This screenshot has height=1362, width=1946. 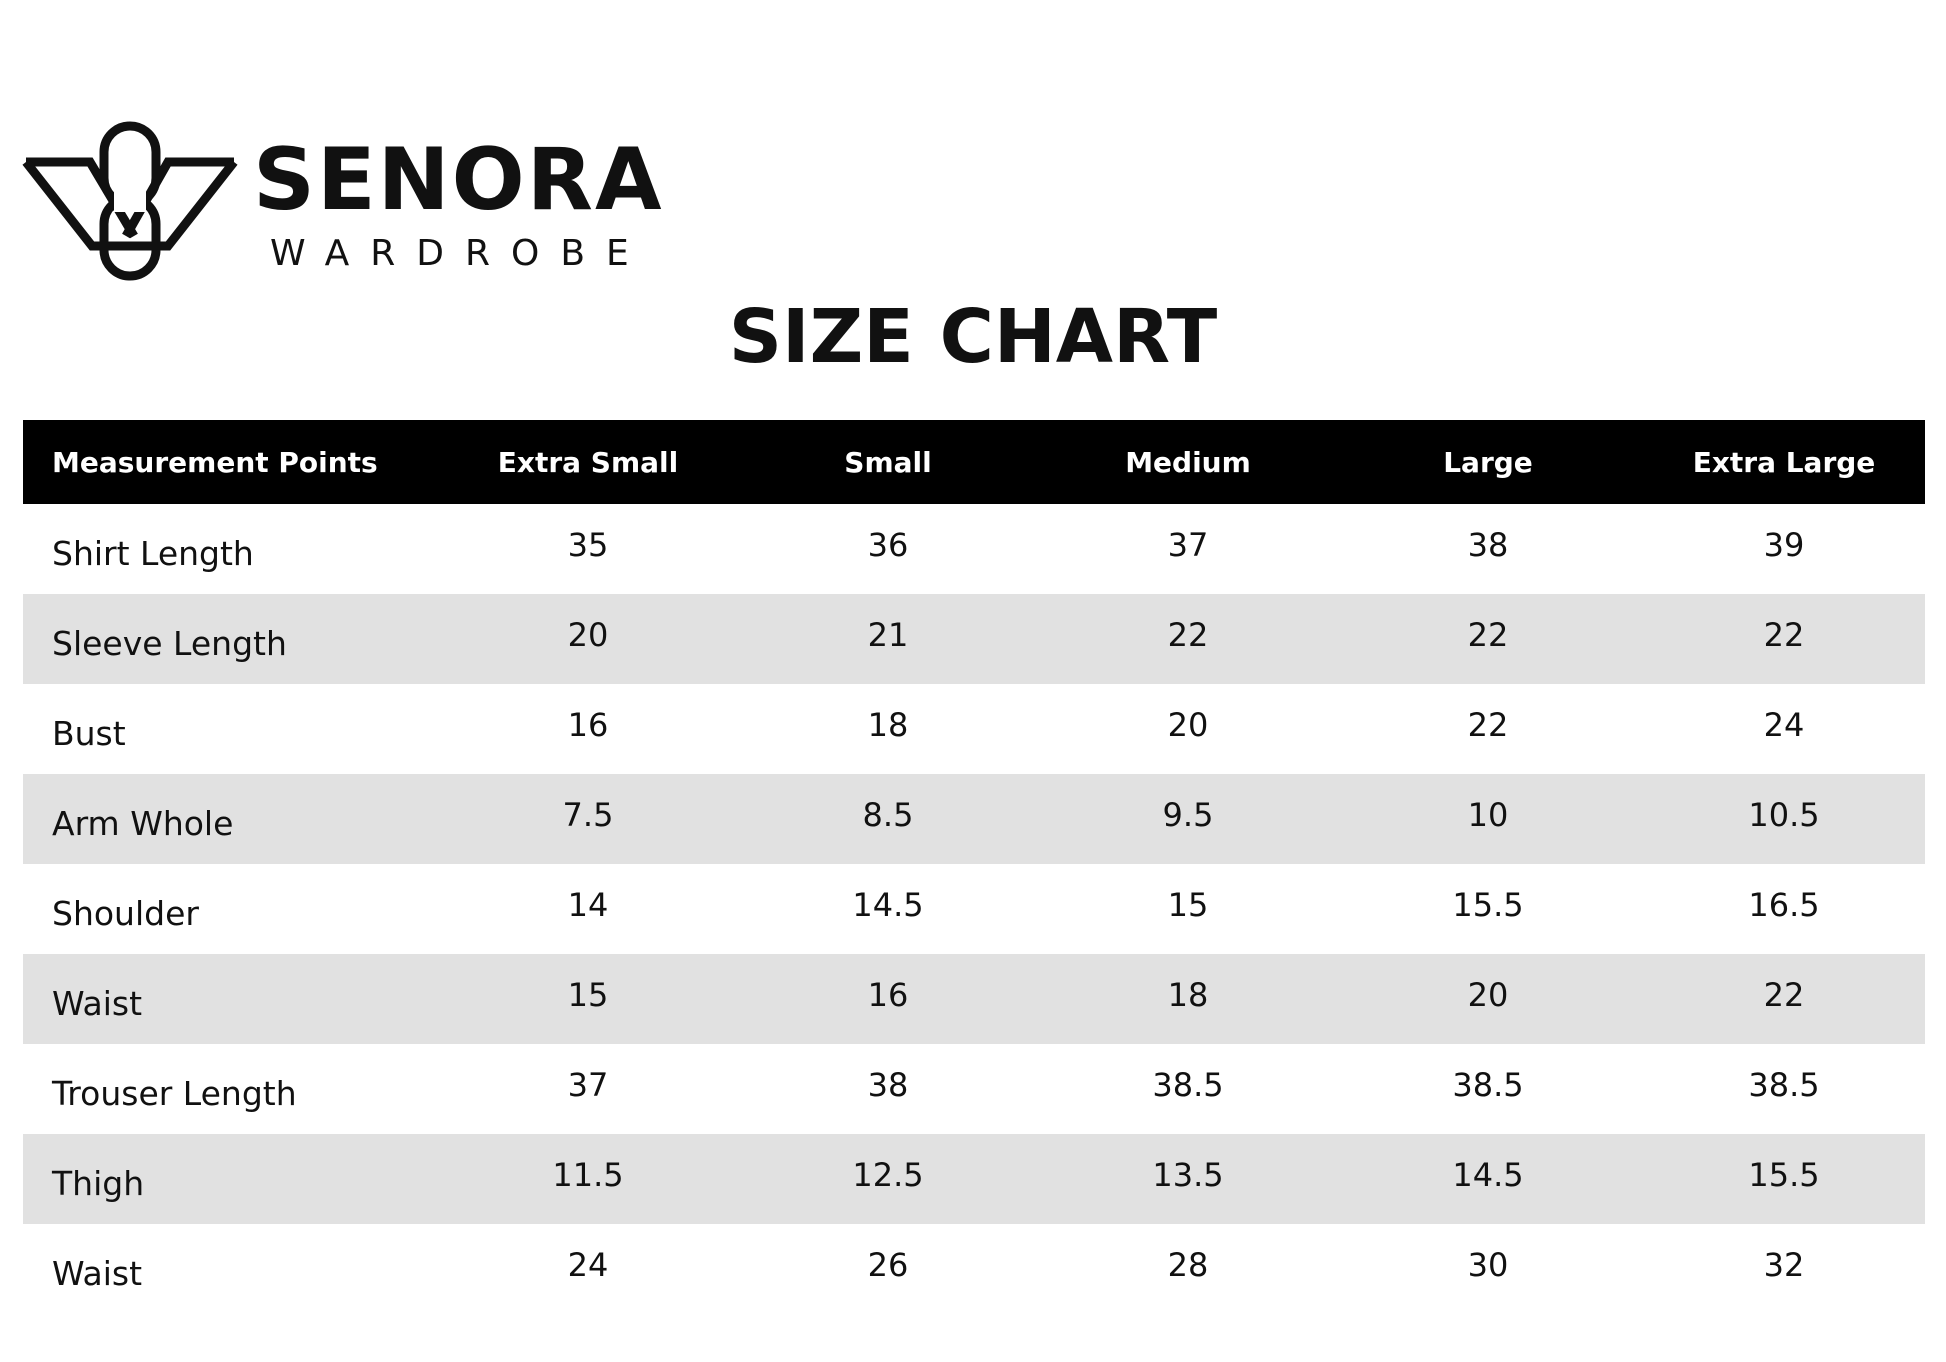 What do you see at coordinates (460, 253) in the screenshot?
I see `brand-tagline: WARDROBE` at bounding box center [460, 253].